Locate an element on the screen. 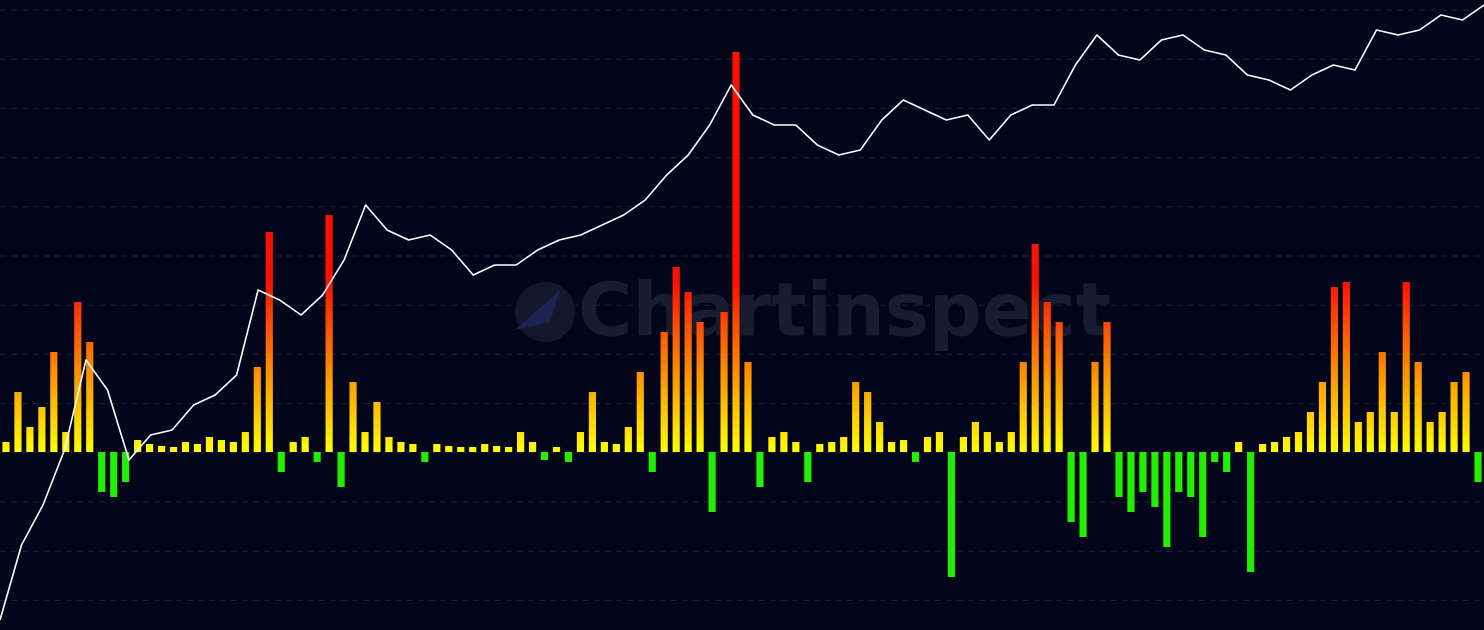  watermark-logo-mark is located at coordinates (537, 310).